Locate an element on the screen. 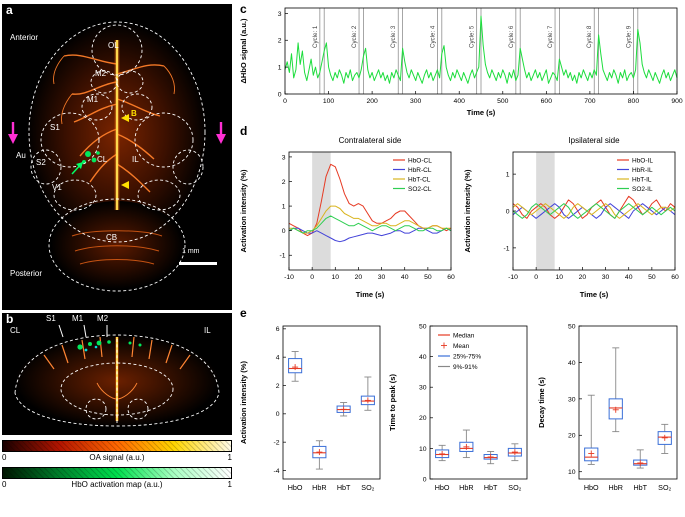 The width and height of the screenshot is (685, 517). hbo-colorbar-max: 1 is located at coordinates (229, 484).